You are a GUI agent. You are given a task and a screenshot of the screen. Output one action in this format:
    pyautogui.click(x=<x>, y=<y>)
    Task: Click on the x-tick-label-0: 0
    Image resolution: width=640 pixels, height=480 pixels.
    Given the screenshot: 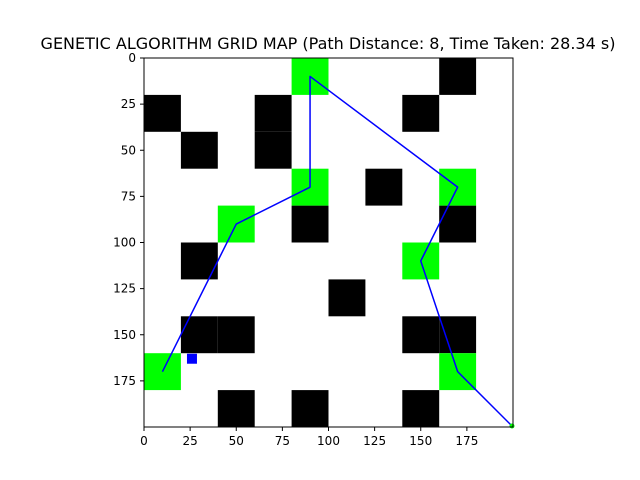 What is the action you would take?
    pyautogui.click(x=144, y=441)
    